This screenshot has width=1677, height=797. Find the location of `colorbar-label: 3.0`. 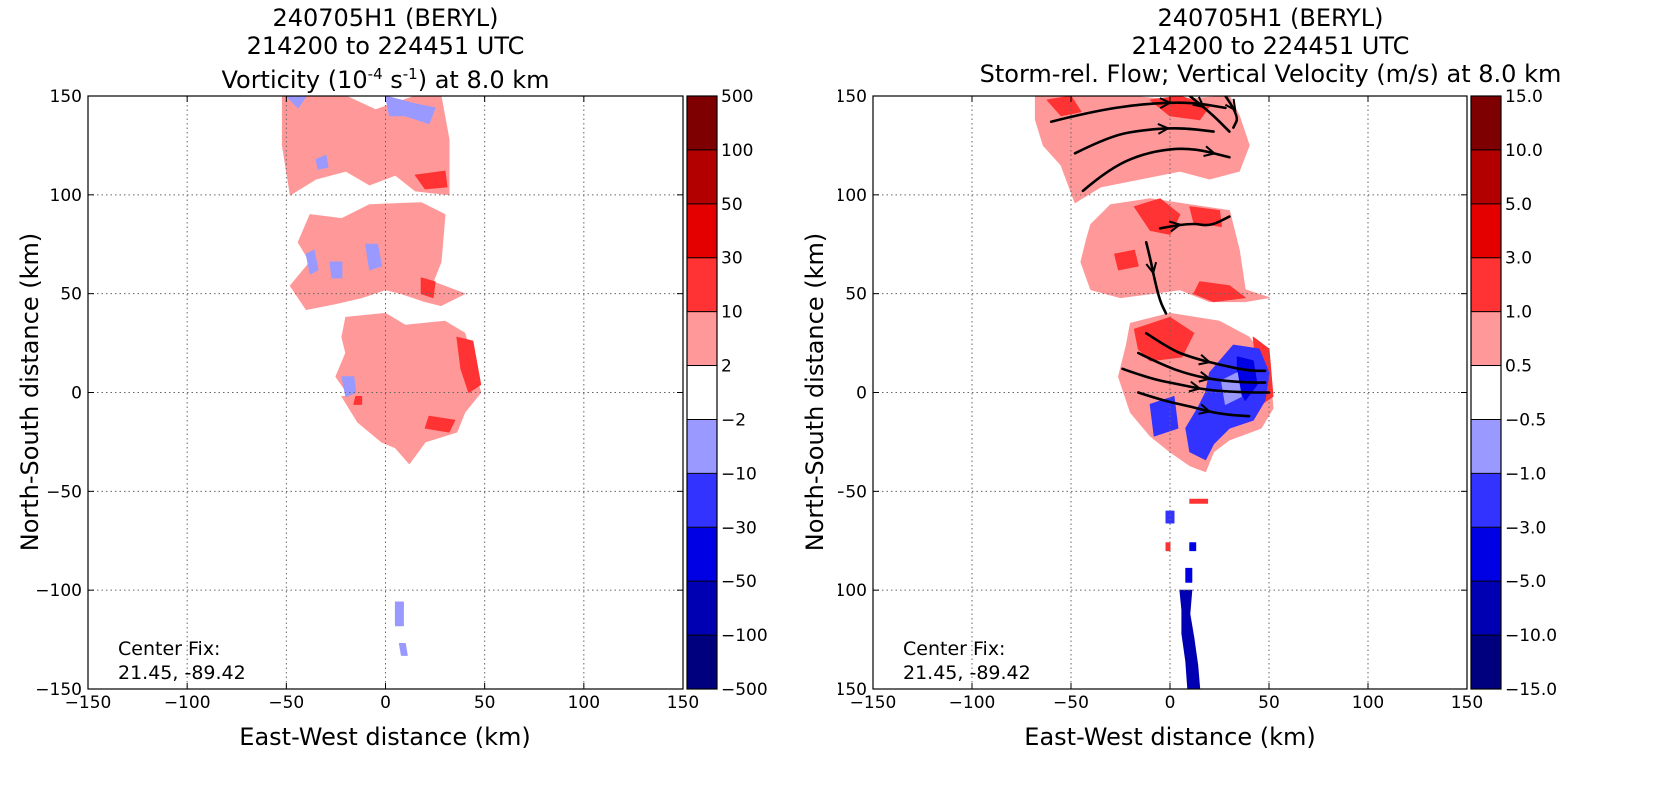

colorbar-label: 3.0 is located at coordinates (1518, 259).